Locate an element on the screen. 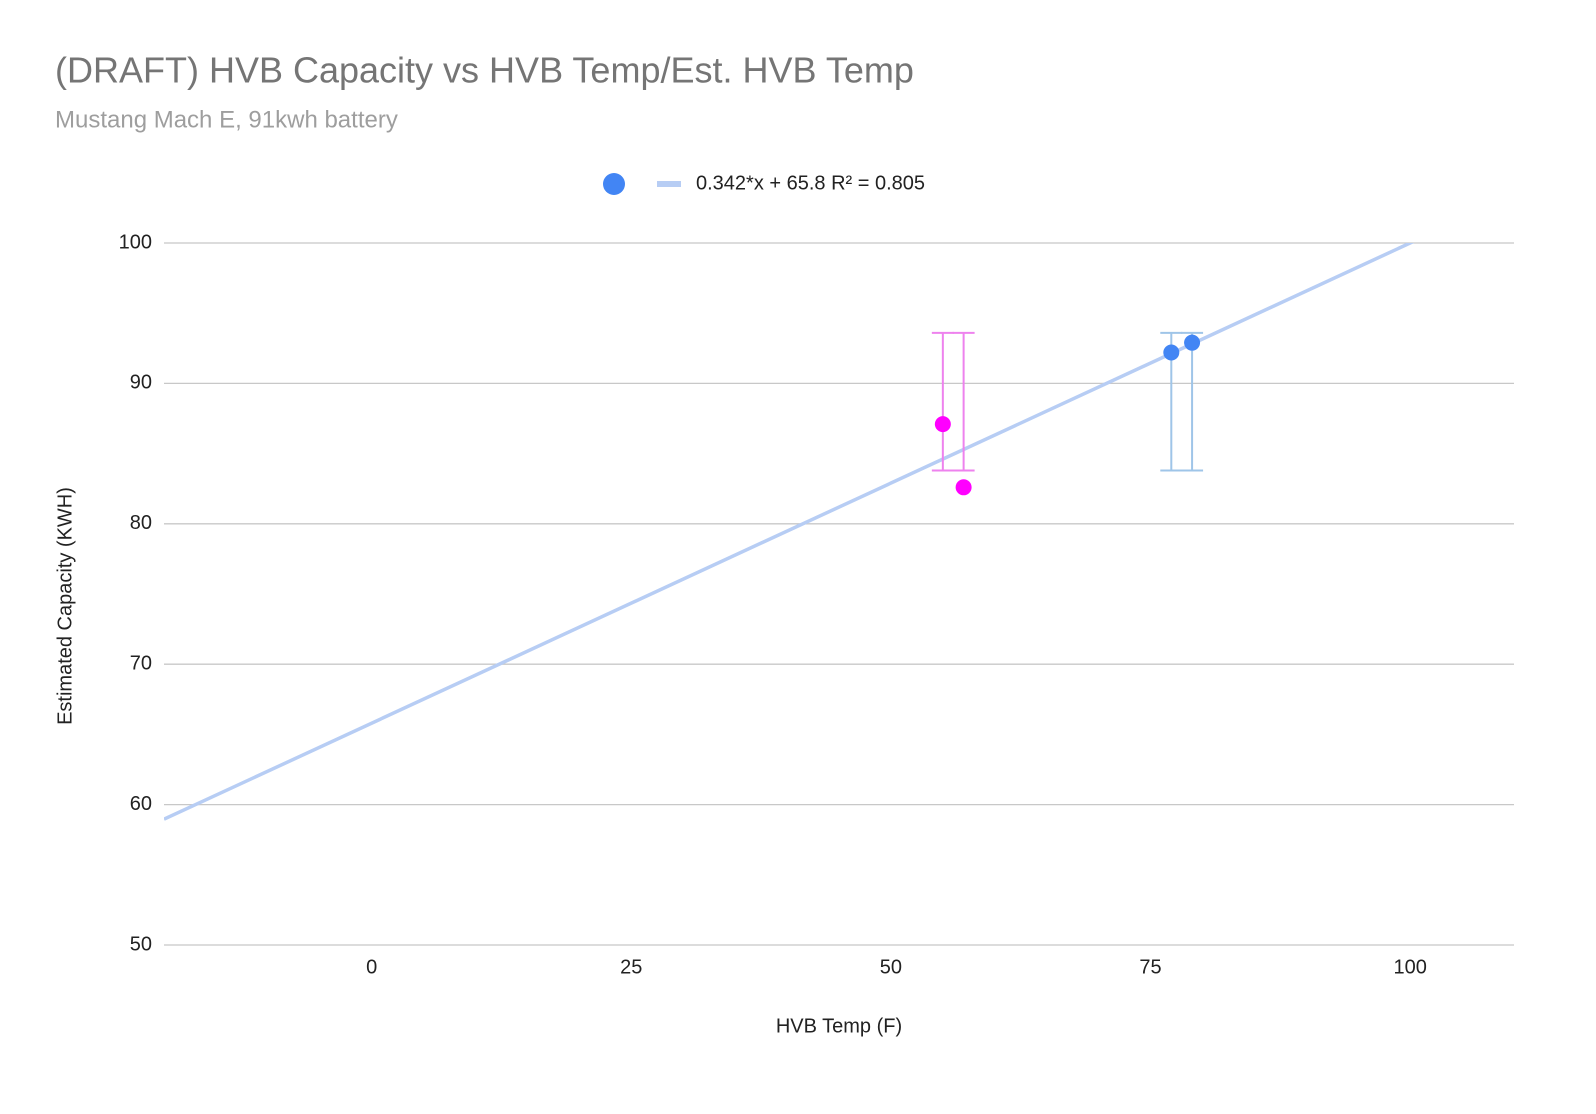  x-tick-label: 75 is located at coordinates (1150, 967).